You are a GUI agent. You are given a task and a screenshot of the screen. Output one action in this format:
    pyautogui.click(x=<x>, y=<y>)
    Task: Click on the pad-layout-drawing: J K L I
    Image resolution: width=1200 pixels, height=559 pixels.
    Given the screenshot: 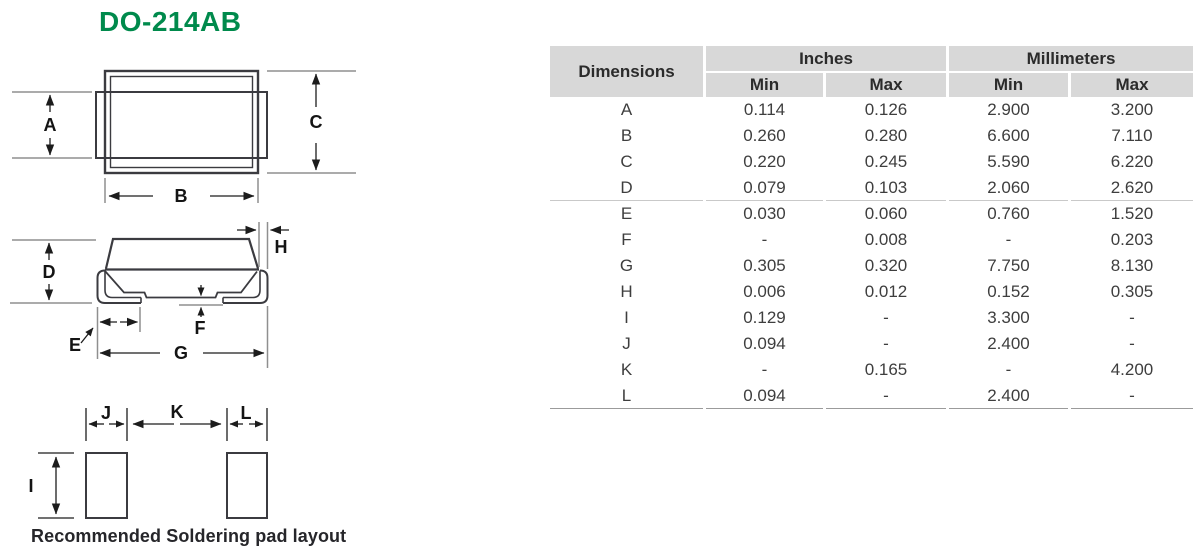 What is the action you would take?
    pyautogui.click(x=148, y=460)
    